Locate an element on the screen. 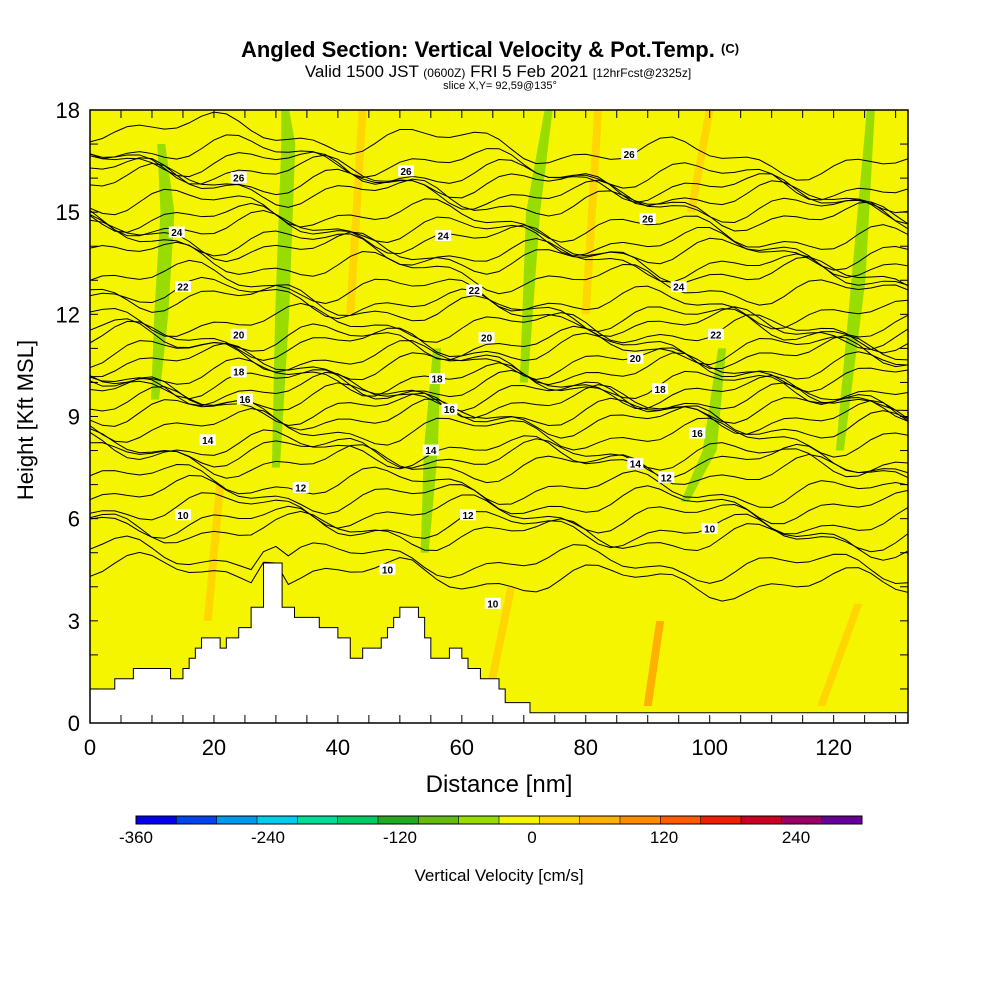  x-tick-label: 100 is located at coordinates (709, 747).